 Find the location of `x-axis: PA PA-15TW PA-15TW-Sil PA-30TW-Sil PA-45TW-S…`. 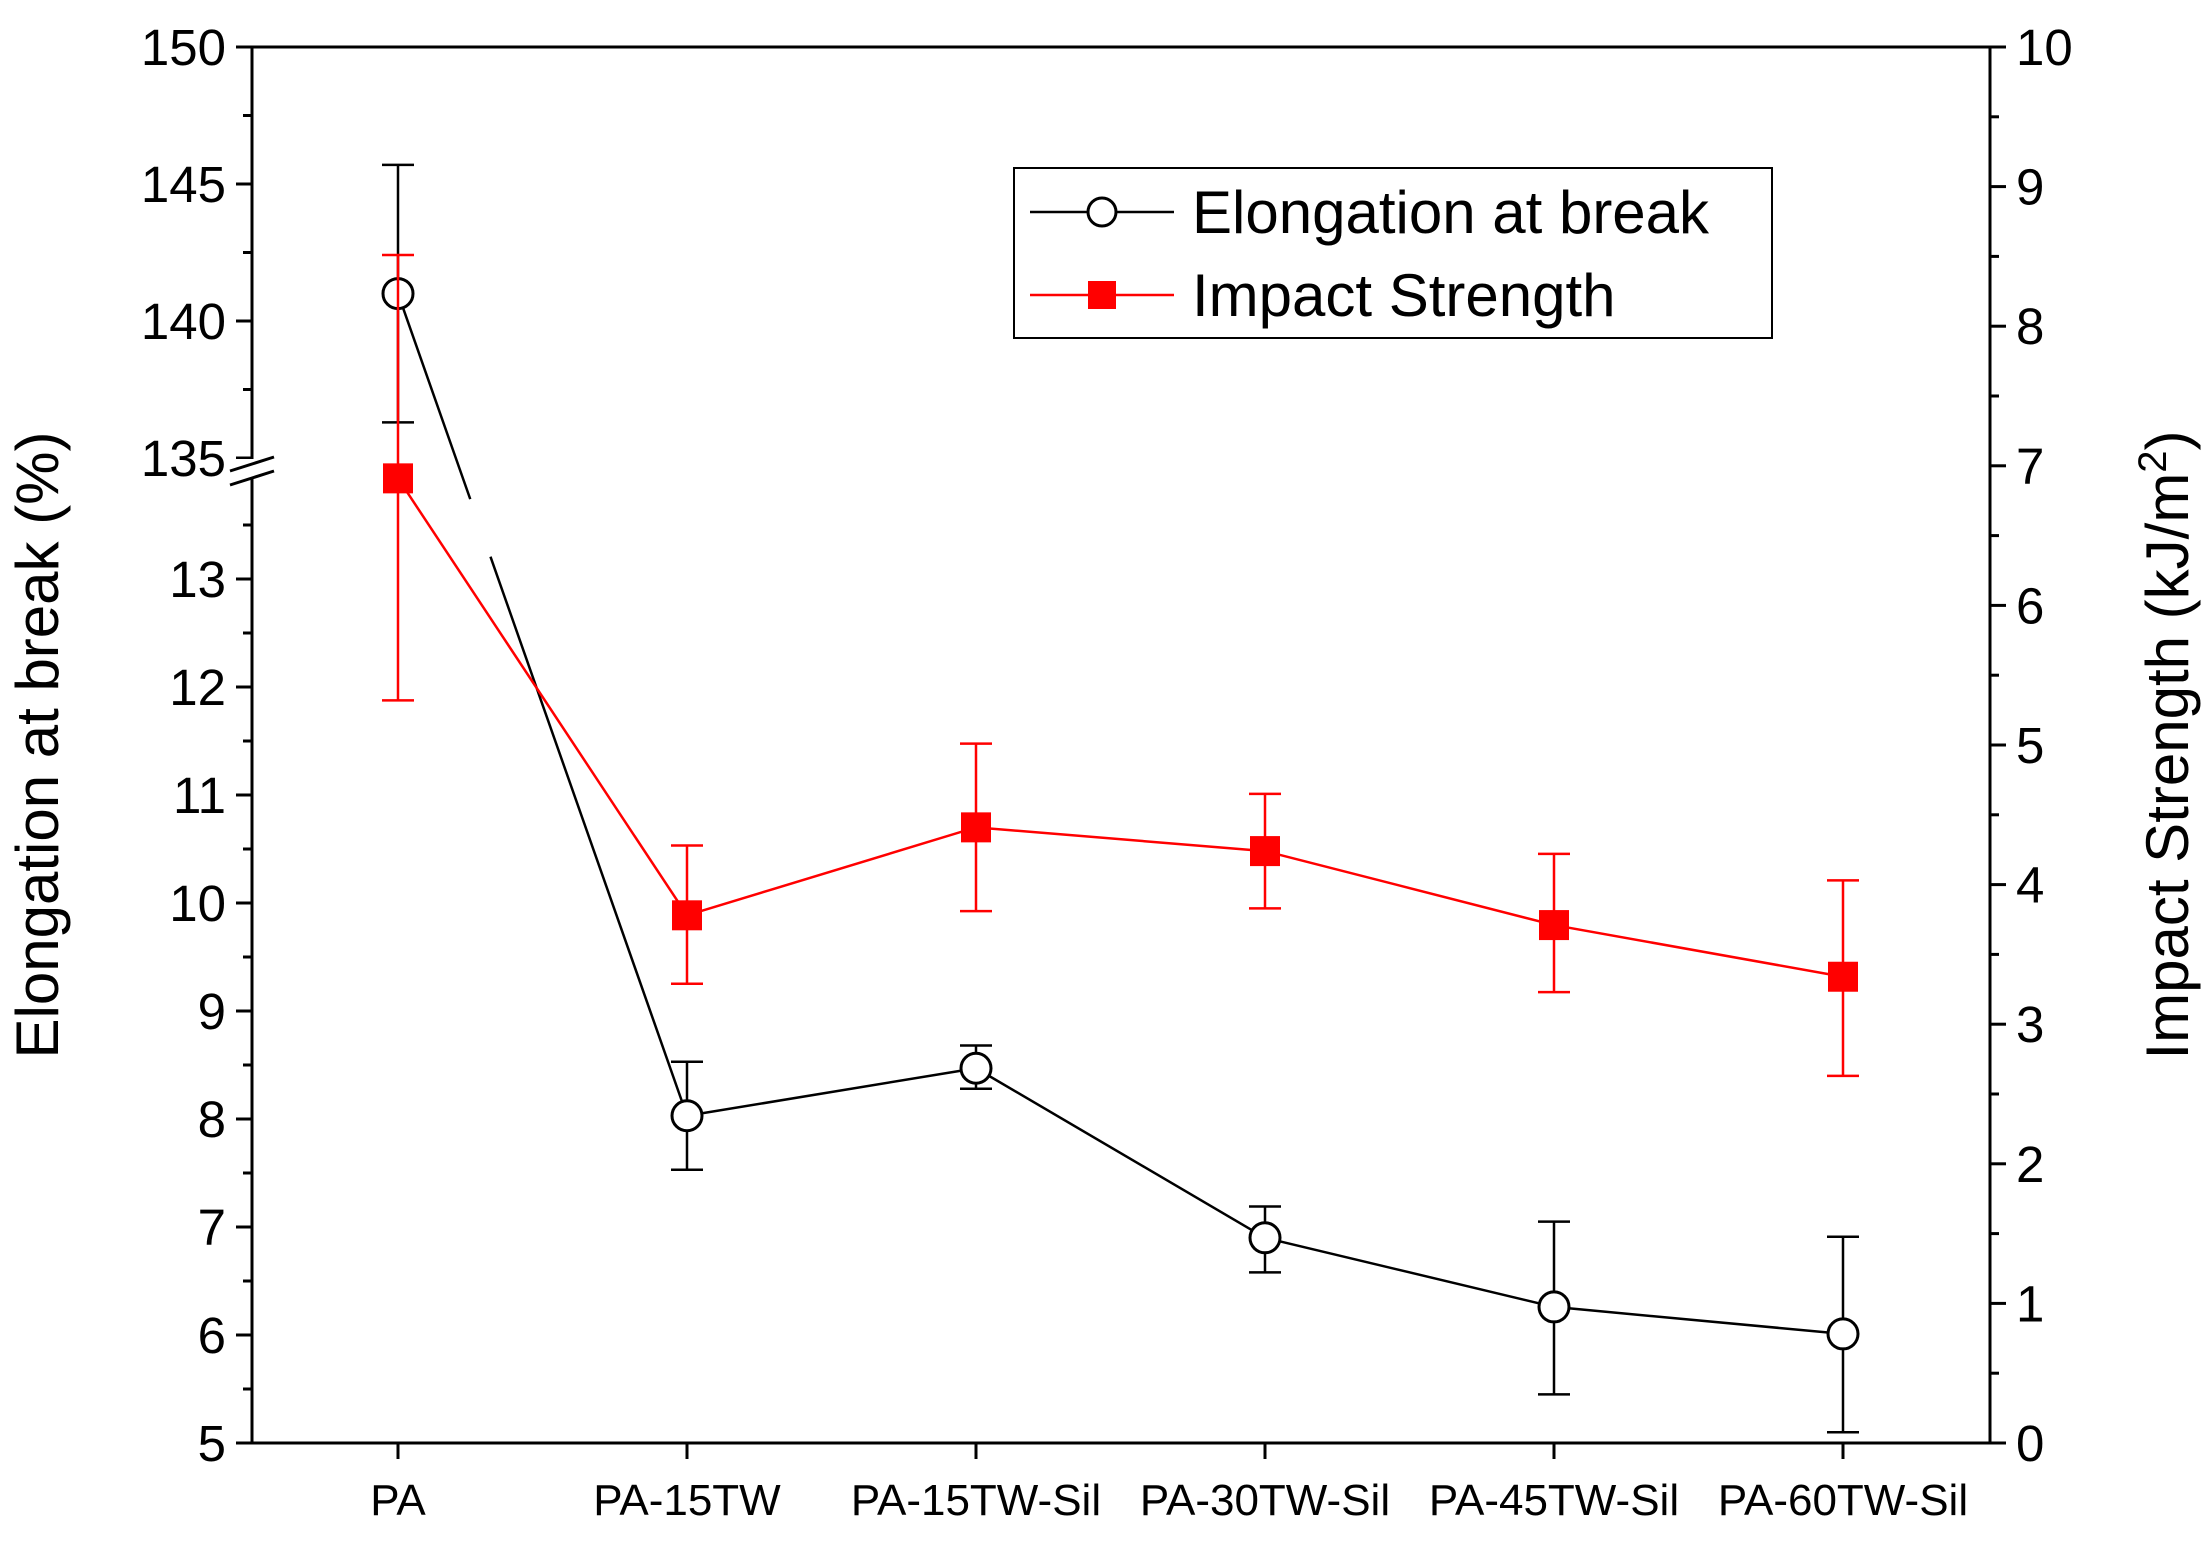

x-axis: PA PA-15TW PA-15TW-Sil PA-30TW-Sil PA-45TW-S… is located at coordinates (1169, 1484).